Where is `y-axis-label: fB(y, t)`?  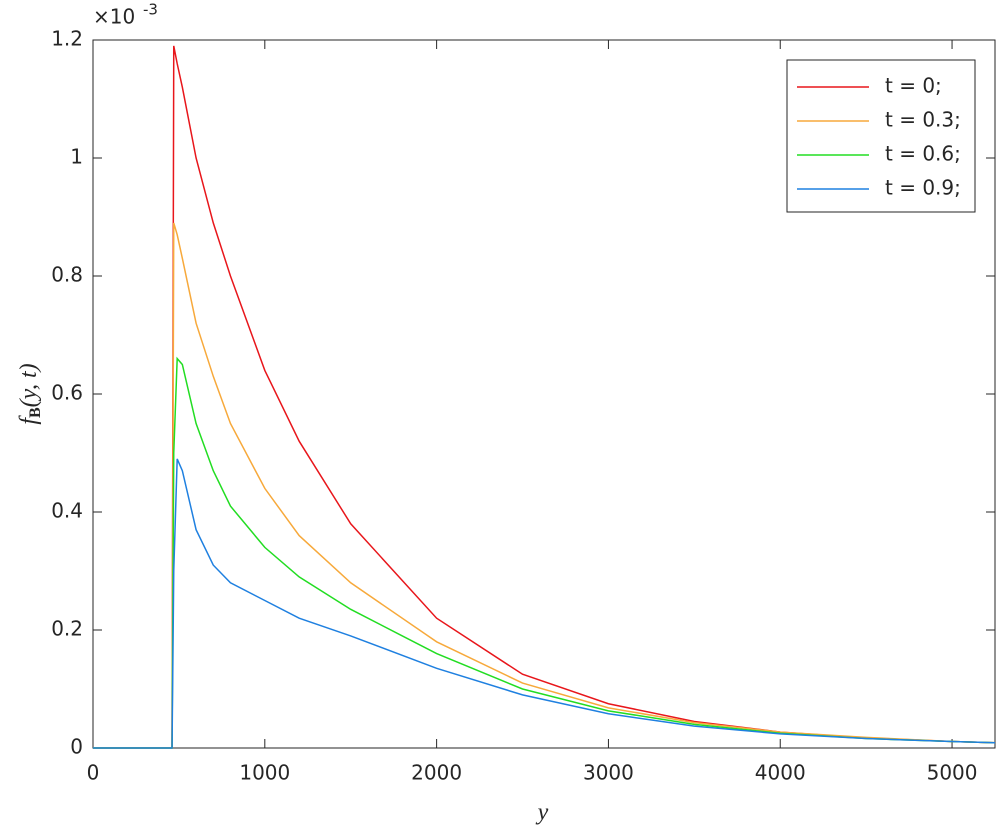 y-axis-label: fB(y, t) is located at coordinates (30, 393).